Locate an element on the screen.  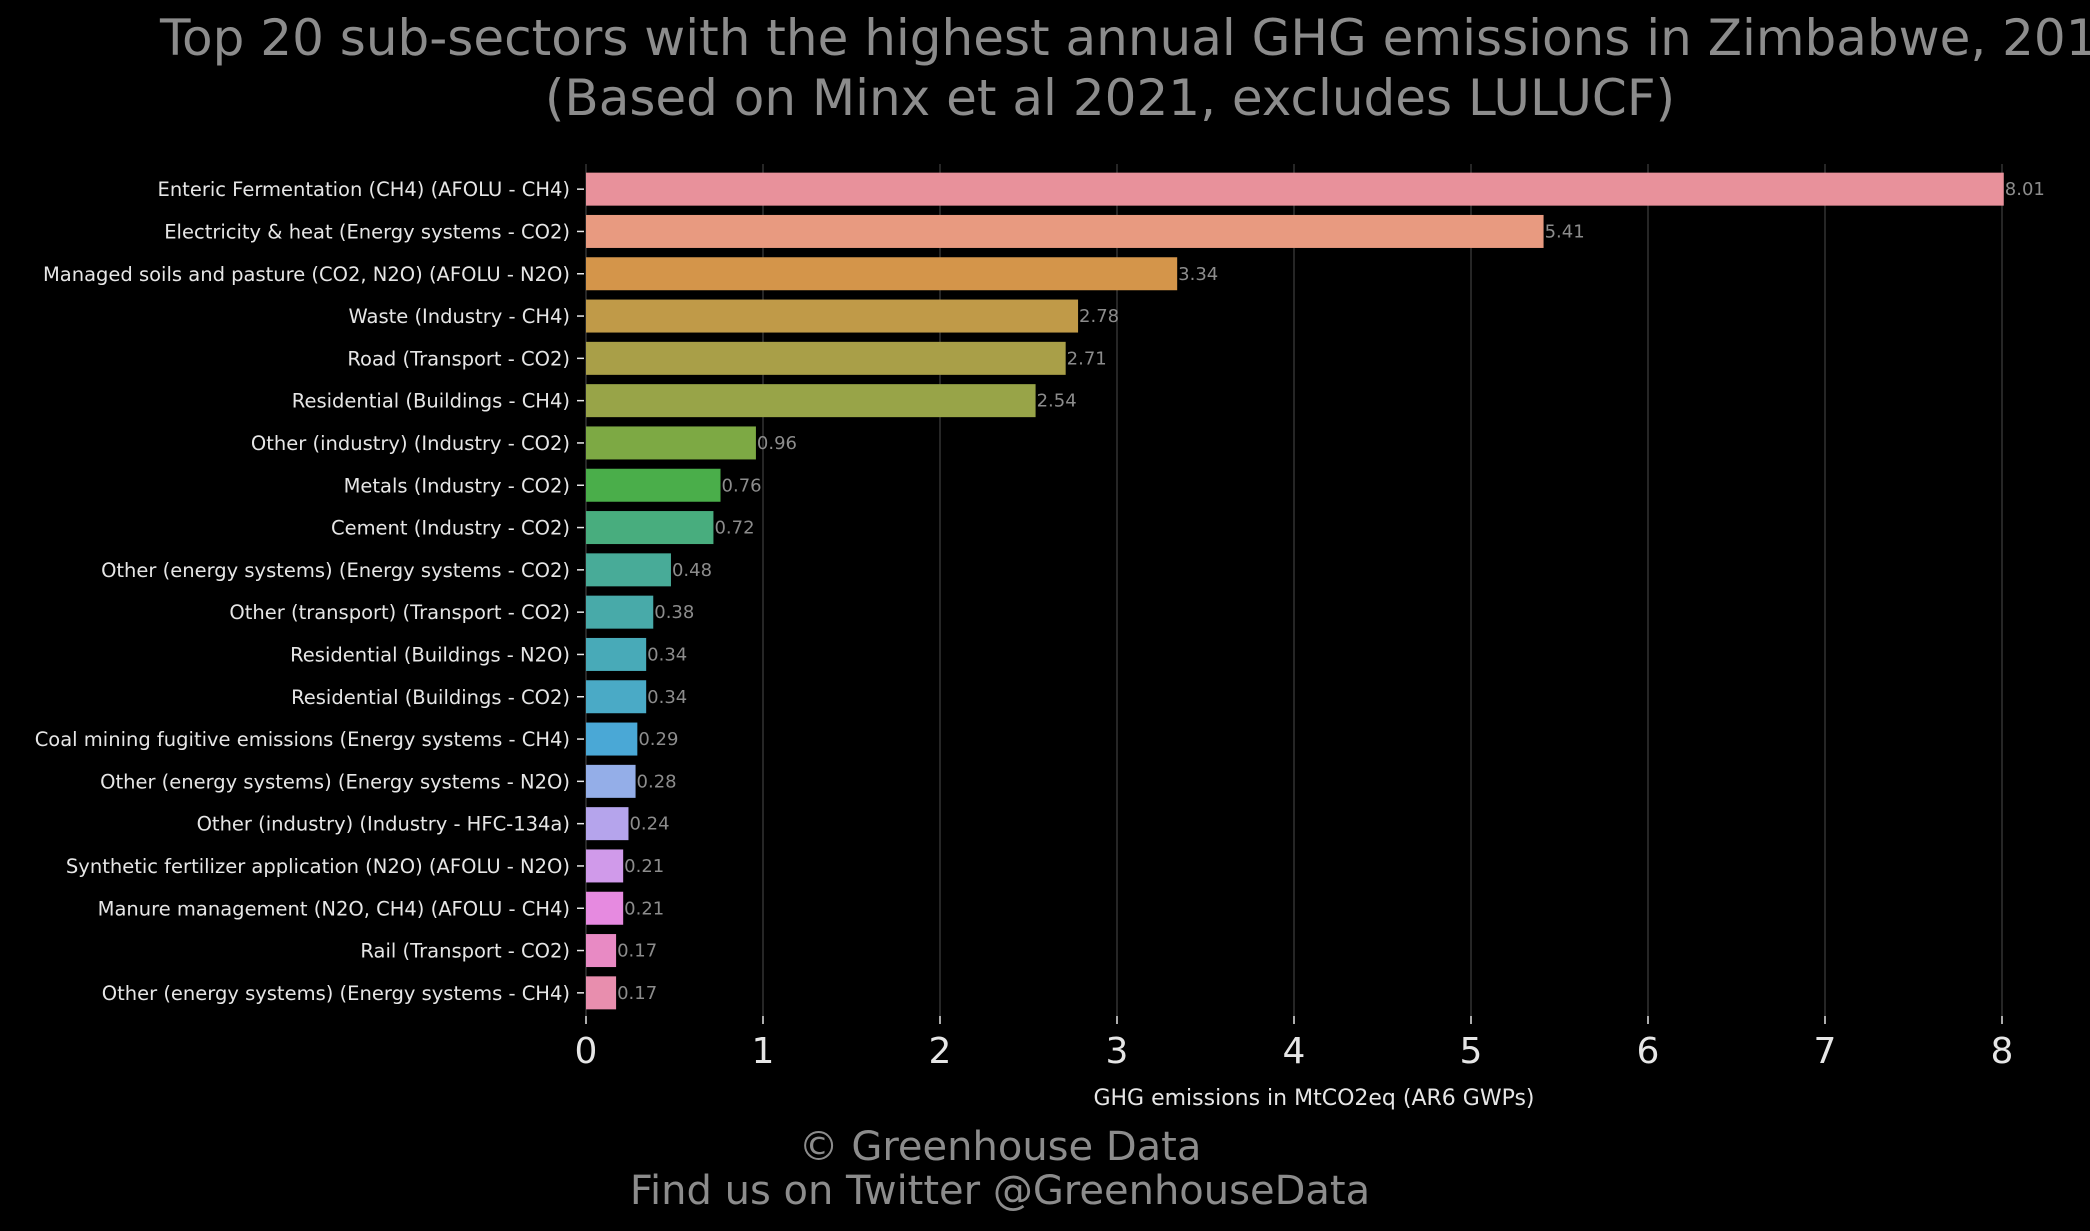
value-label: 3.34 is located at coordinates (1198, 274).